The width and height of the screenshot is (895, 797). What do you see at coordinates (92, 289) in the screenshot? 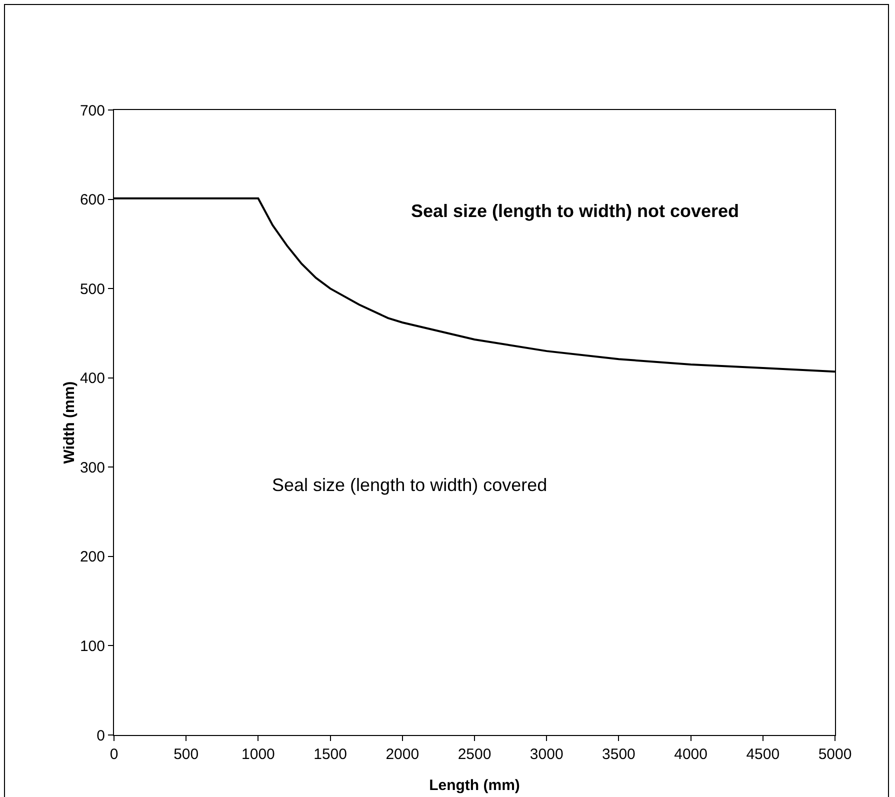
I see `y-tick-label: 500` at bounding box center [92, 289].